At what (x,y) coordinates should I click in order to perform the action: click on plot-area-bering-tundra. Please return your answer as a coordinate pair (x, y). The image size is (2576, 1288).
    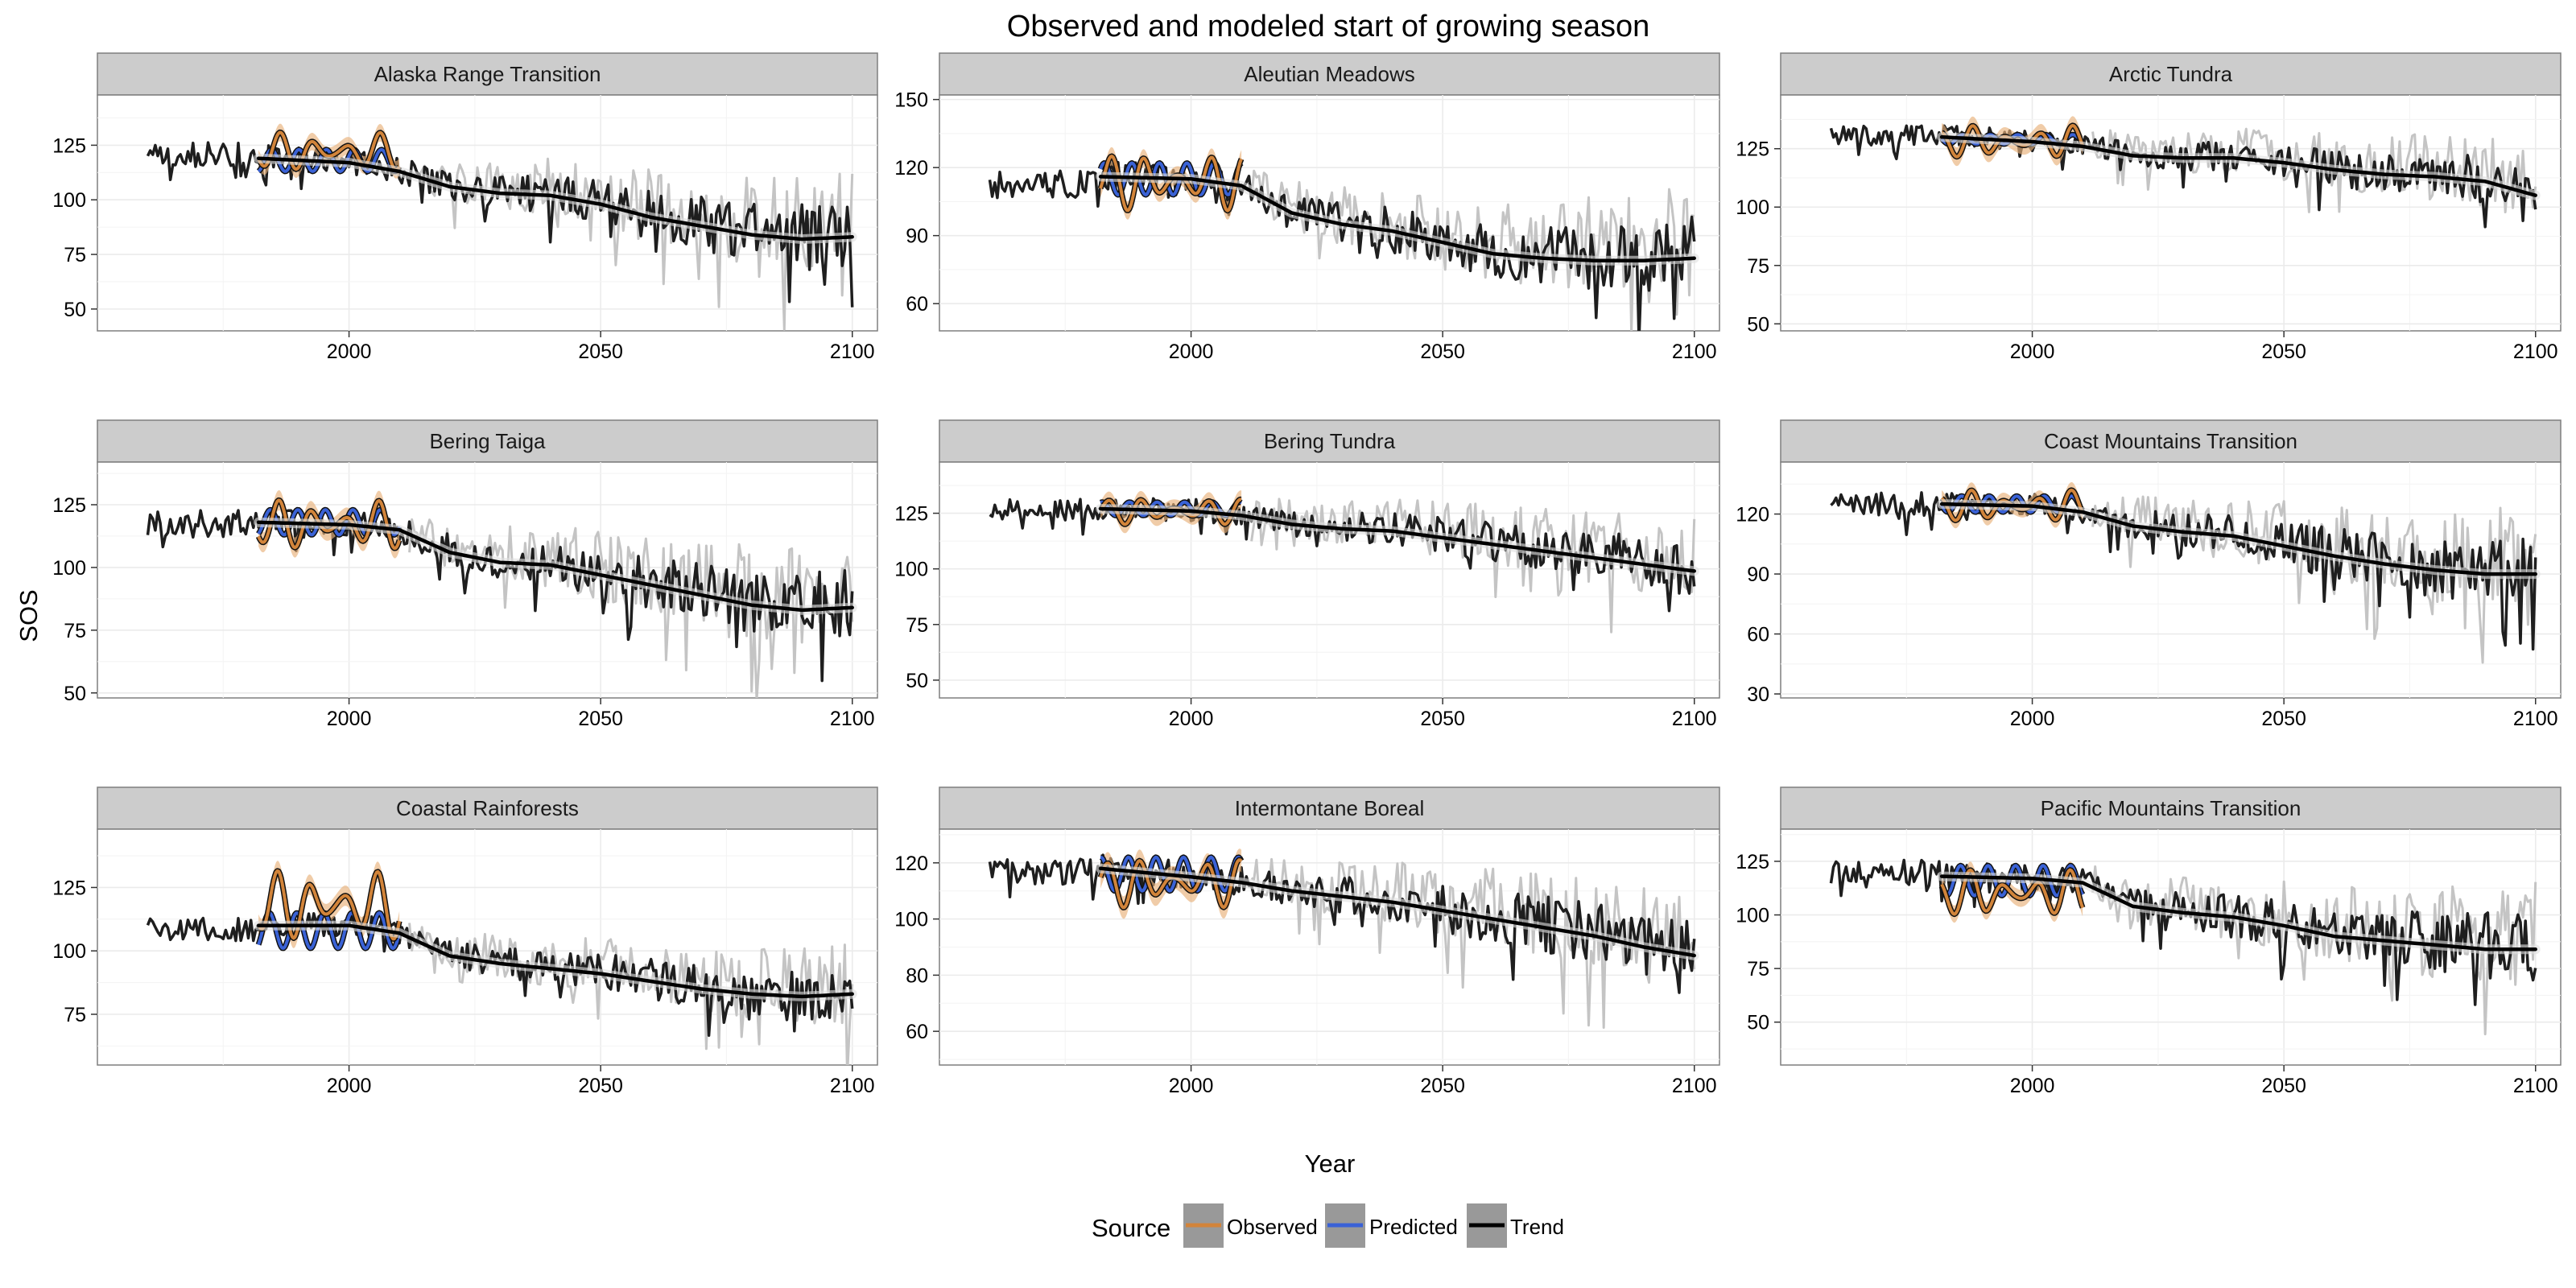
    Looking at the image, I should click on (1329, 580).